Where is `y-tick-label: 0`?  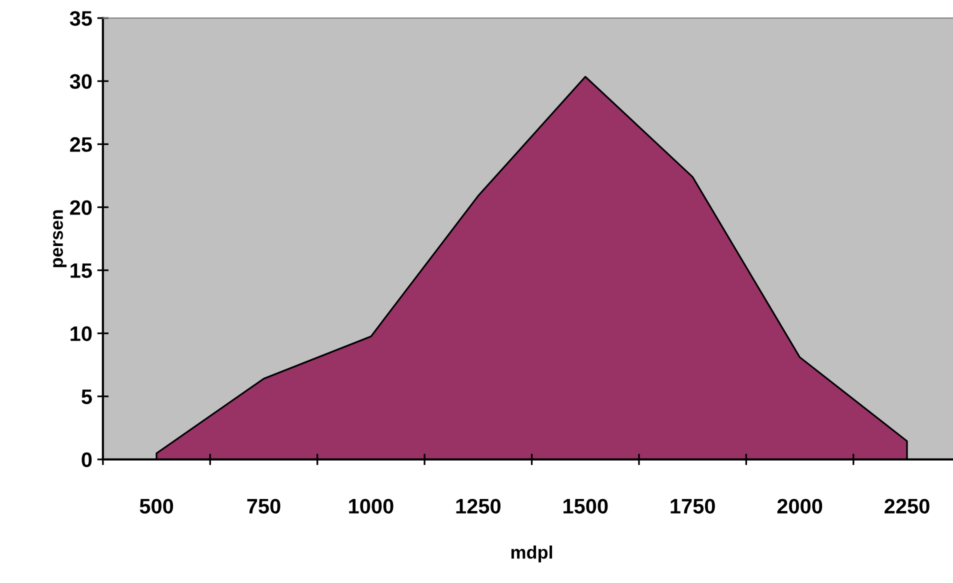 y-tick-label: 0 is located at coordinates (87, 460).